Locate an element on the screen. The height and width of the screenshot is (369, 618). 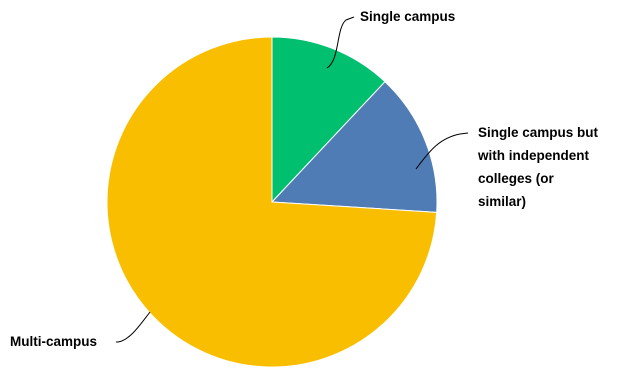
label-independent-colleges-line-3: colleges (or is located at coordinates (516, 178).